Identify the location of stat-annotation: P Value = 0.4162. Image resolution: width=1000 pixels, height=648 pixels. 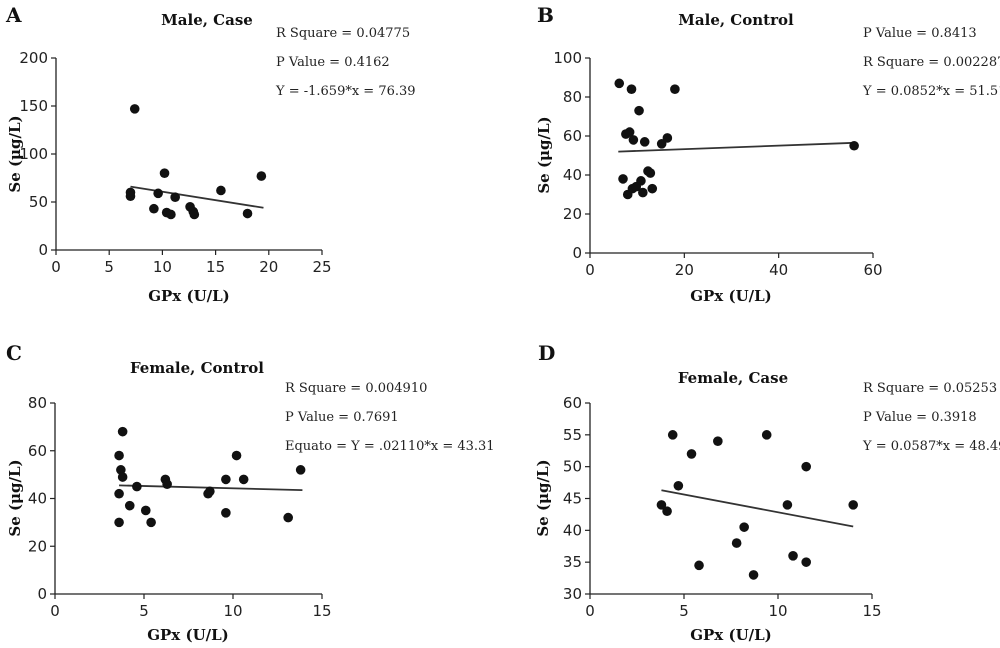
(333, 62).